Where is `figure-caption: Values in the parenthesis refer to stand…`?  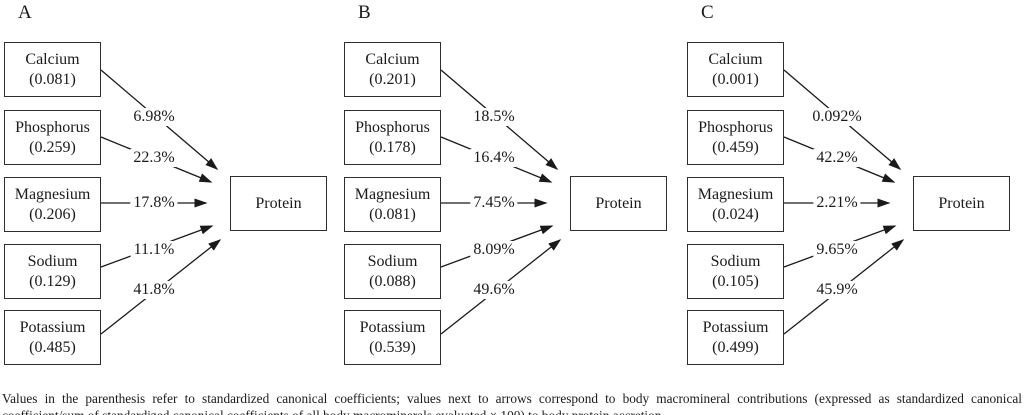
figure-caption: Values in the parenthesis refer to stand… is located at coordinates (512, 403).